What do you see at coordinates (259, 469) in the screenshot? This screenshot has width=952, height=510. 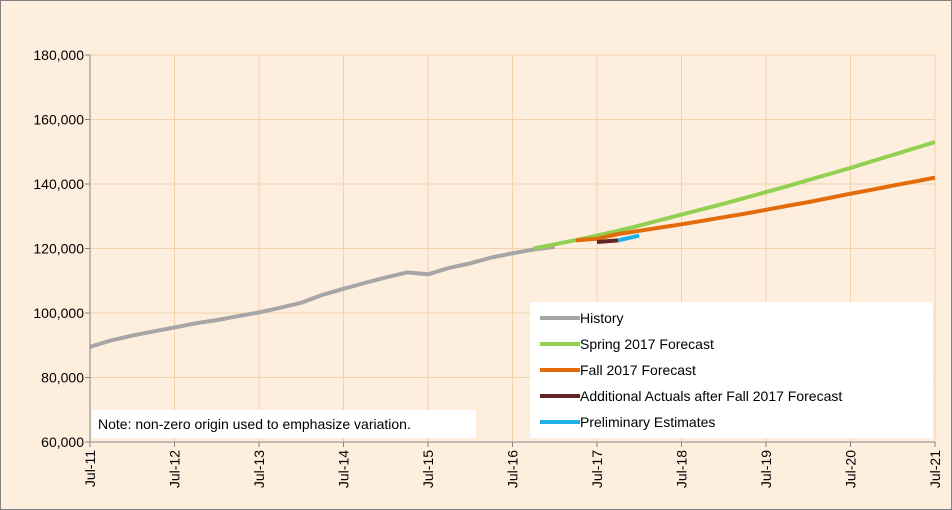 I see `x-tick-label: Jul-13` at bounding box center [259, 469].